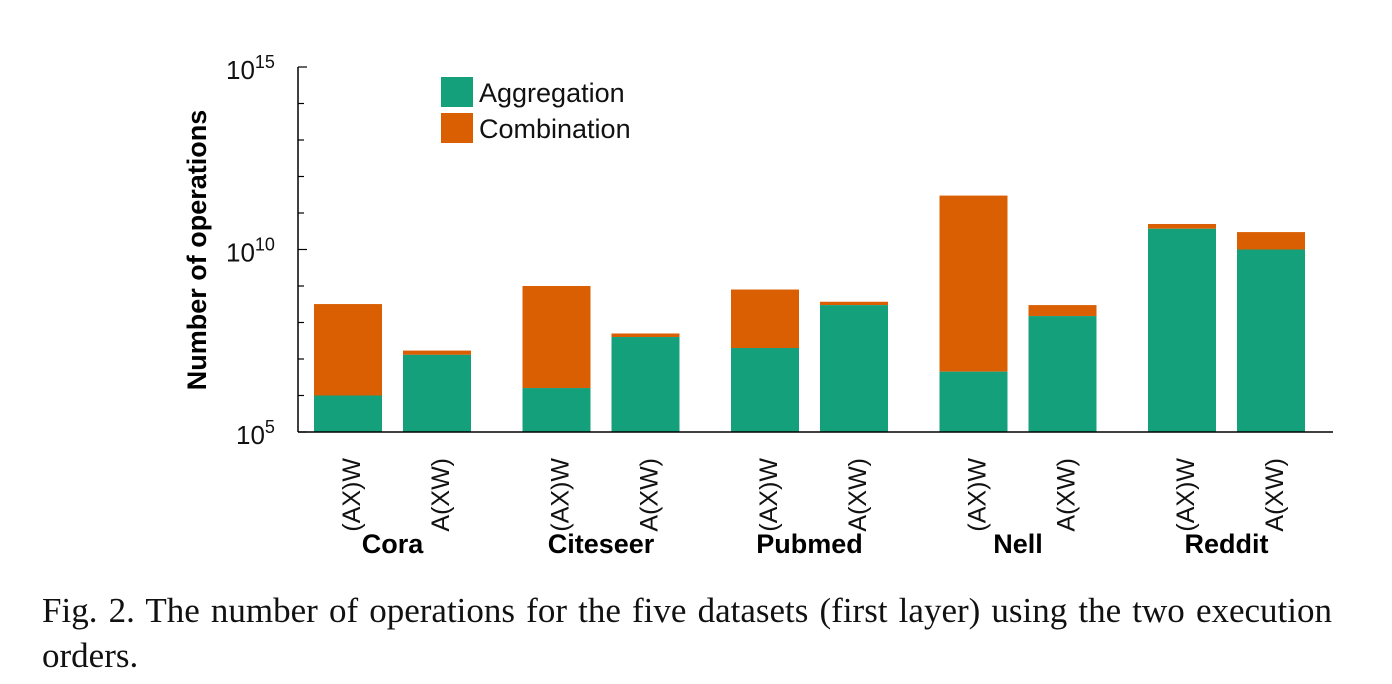 This screenshot has width=1392, height=684. What do you see at coordinates (552, 93) in the screenshot?
I see `legend-label: Aggregation` at bounding box center [552, 93].